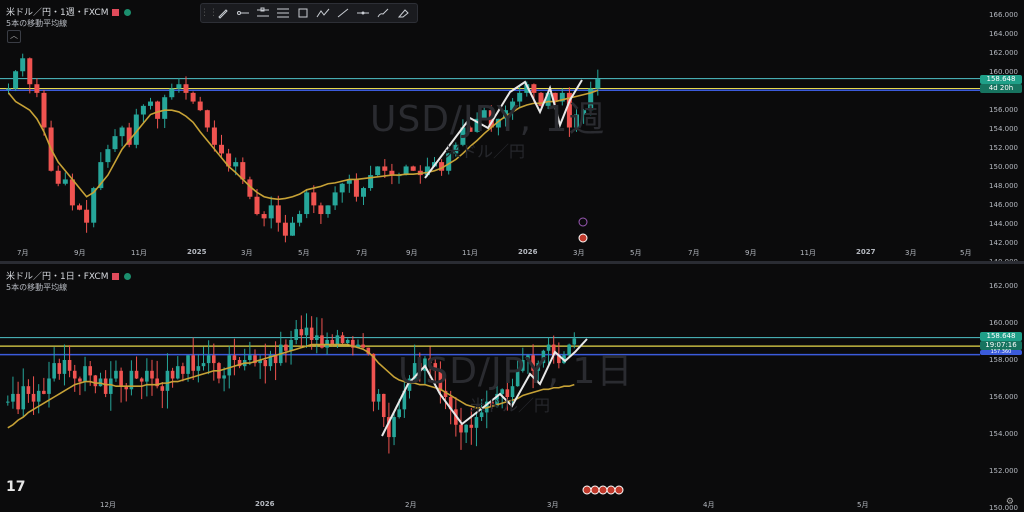 The image size is (1024, 512). What do you see at coordinates (343, 13) in the screenshot?
I see `trendline-icon` at bounding box center [343, 13].